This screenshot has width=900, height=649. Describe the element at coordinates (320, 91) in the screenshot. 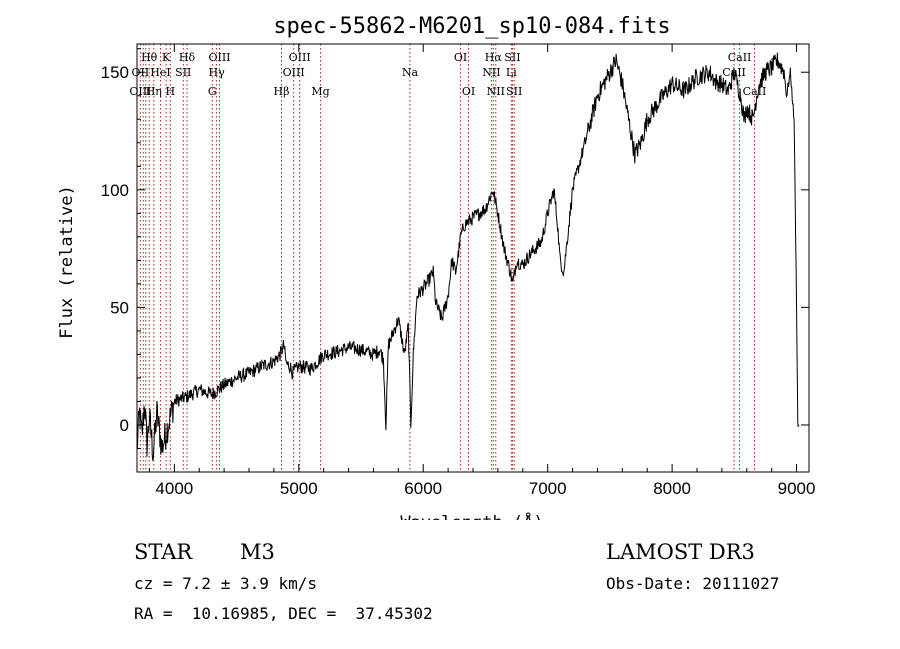

I see `line-label: Mg` at that location.